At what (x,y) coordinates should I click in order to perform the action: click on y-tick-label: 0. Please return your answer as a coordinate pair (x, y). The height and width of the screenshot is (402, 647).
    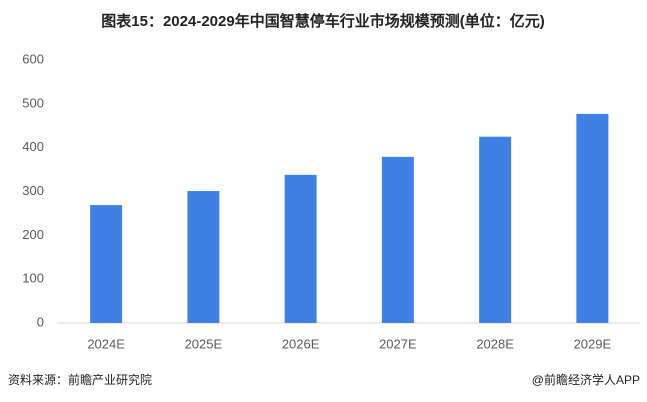
    Looking at the image, I should click on (40, 321).